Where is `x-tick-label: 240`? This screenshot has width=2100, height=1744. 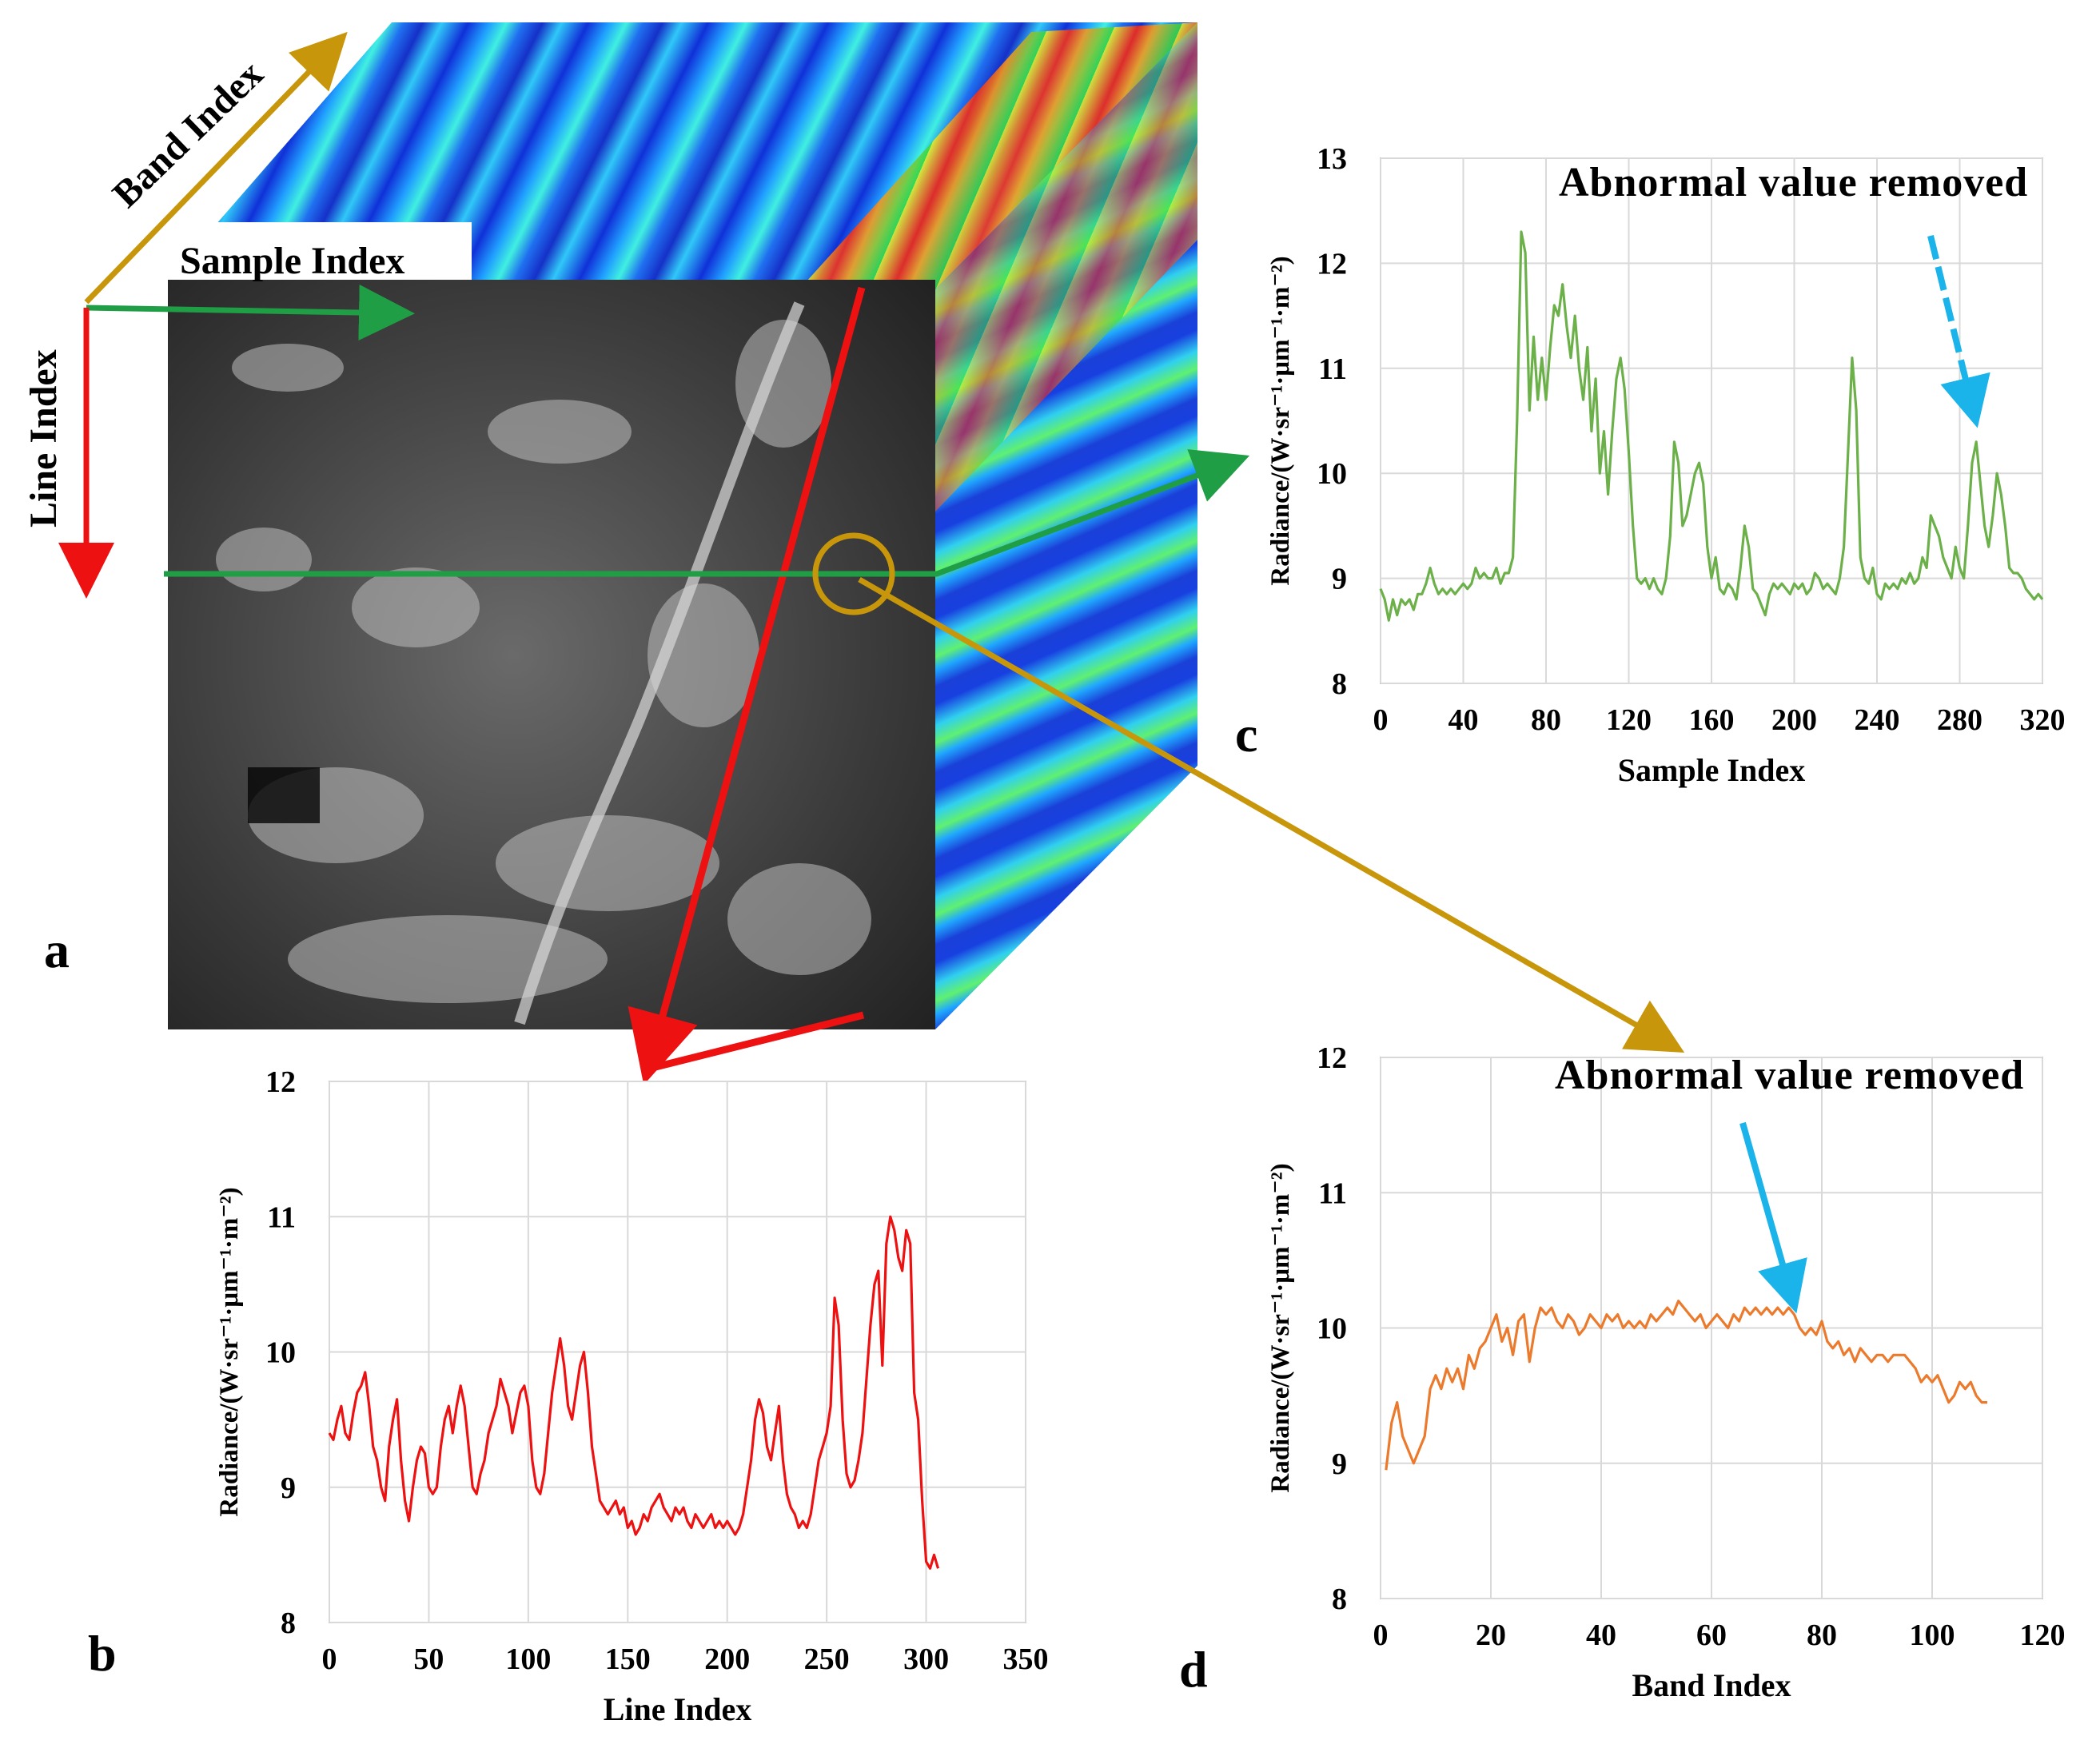
x-tick-label: 240 is located at coordinates (1878, 720).